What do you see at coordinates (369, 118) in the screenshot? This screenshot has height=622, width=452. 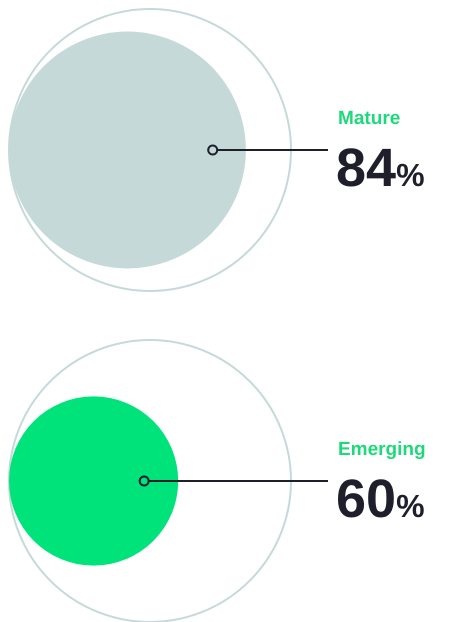 I see `category-label: Mature` at bounding box center [369, 118].